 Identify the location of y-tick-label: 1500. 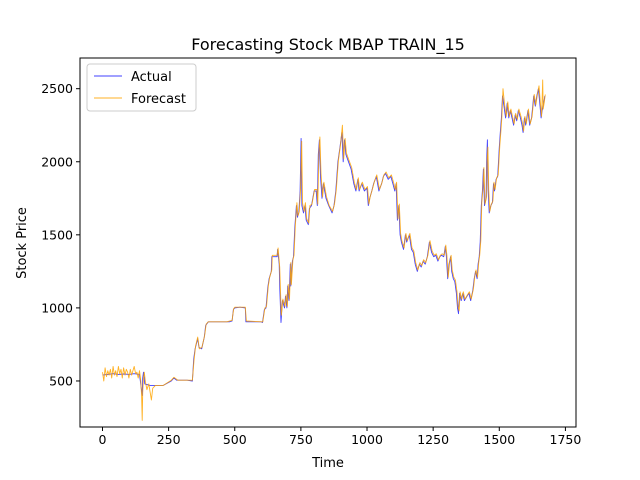
(57, 234).